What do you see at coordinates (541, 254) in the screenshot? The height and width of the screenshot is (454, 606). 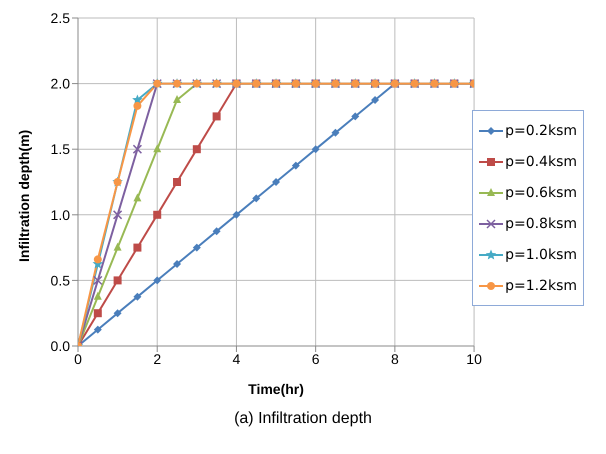 I see `legend-label: p=1.0ksm` at bounding box center [541, 254].